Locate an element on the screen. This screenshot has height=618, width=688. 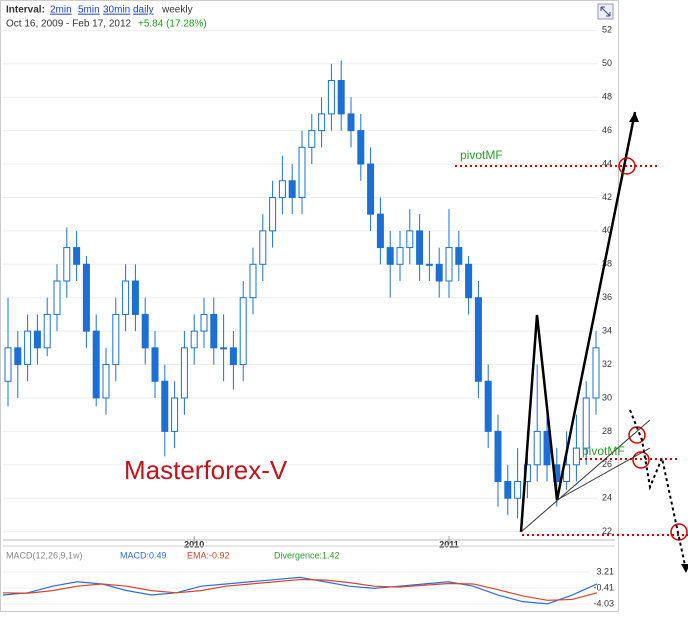
y-tick-label: 46 is located at coordinates (607, 130).